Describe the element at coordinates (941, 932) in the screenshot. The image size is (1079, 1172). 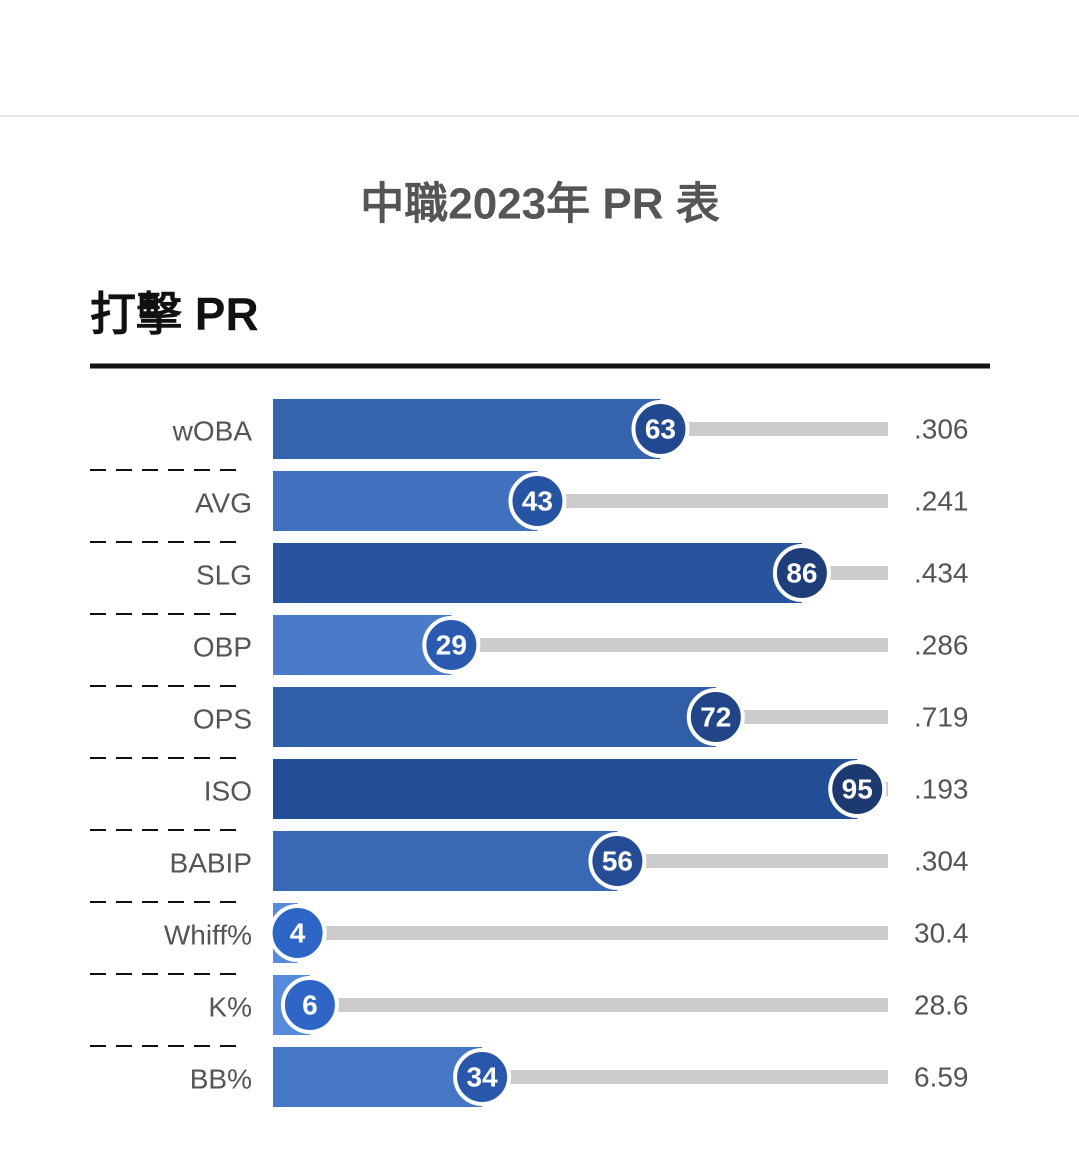
I see `stat-value: 30.4` at that location.